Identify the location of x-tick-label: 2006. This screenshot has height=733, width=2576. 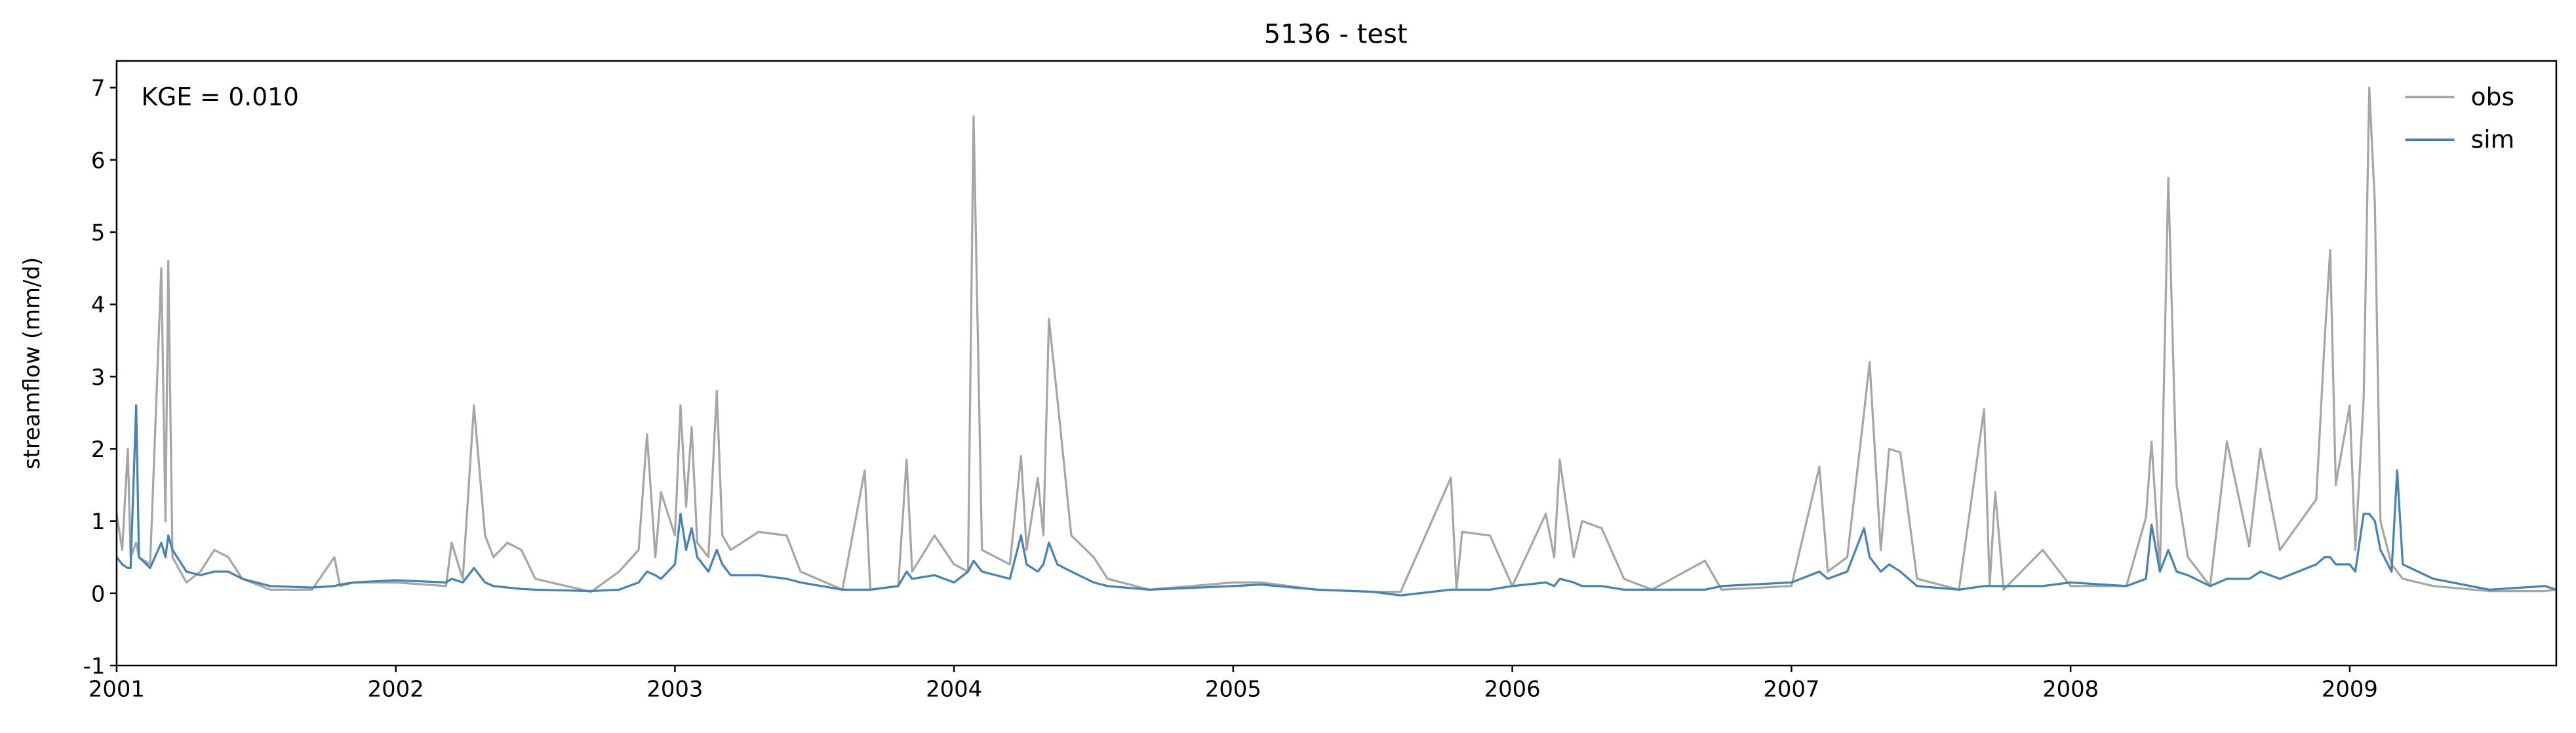
(1512, 689).